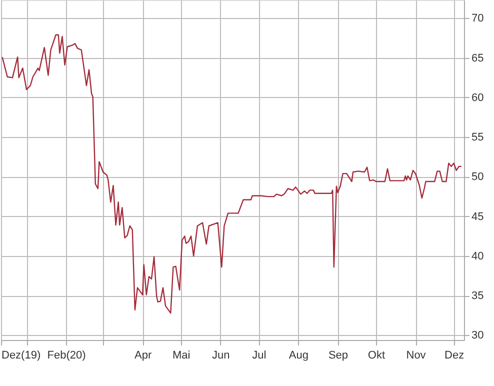  Describe the element at coordinates (221, 356) in the screenshot. I see `x-tick-label: Jun` at that location.